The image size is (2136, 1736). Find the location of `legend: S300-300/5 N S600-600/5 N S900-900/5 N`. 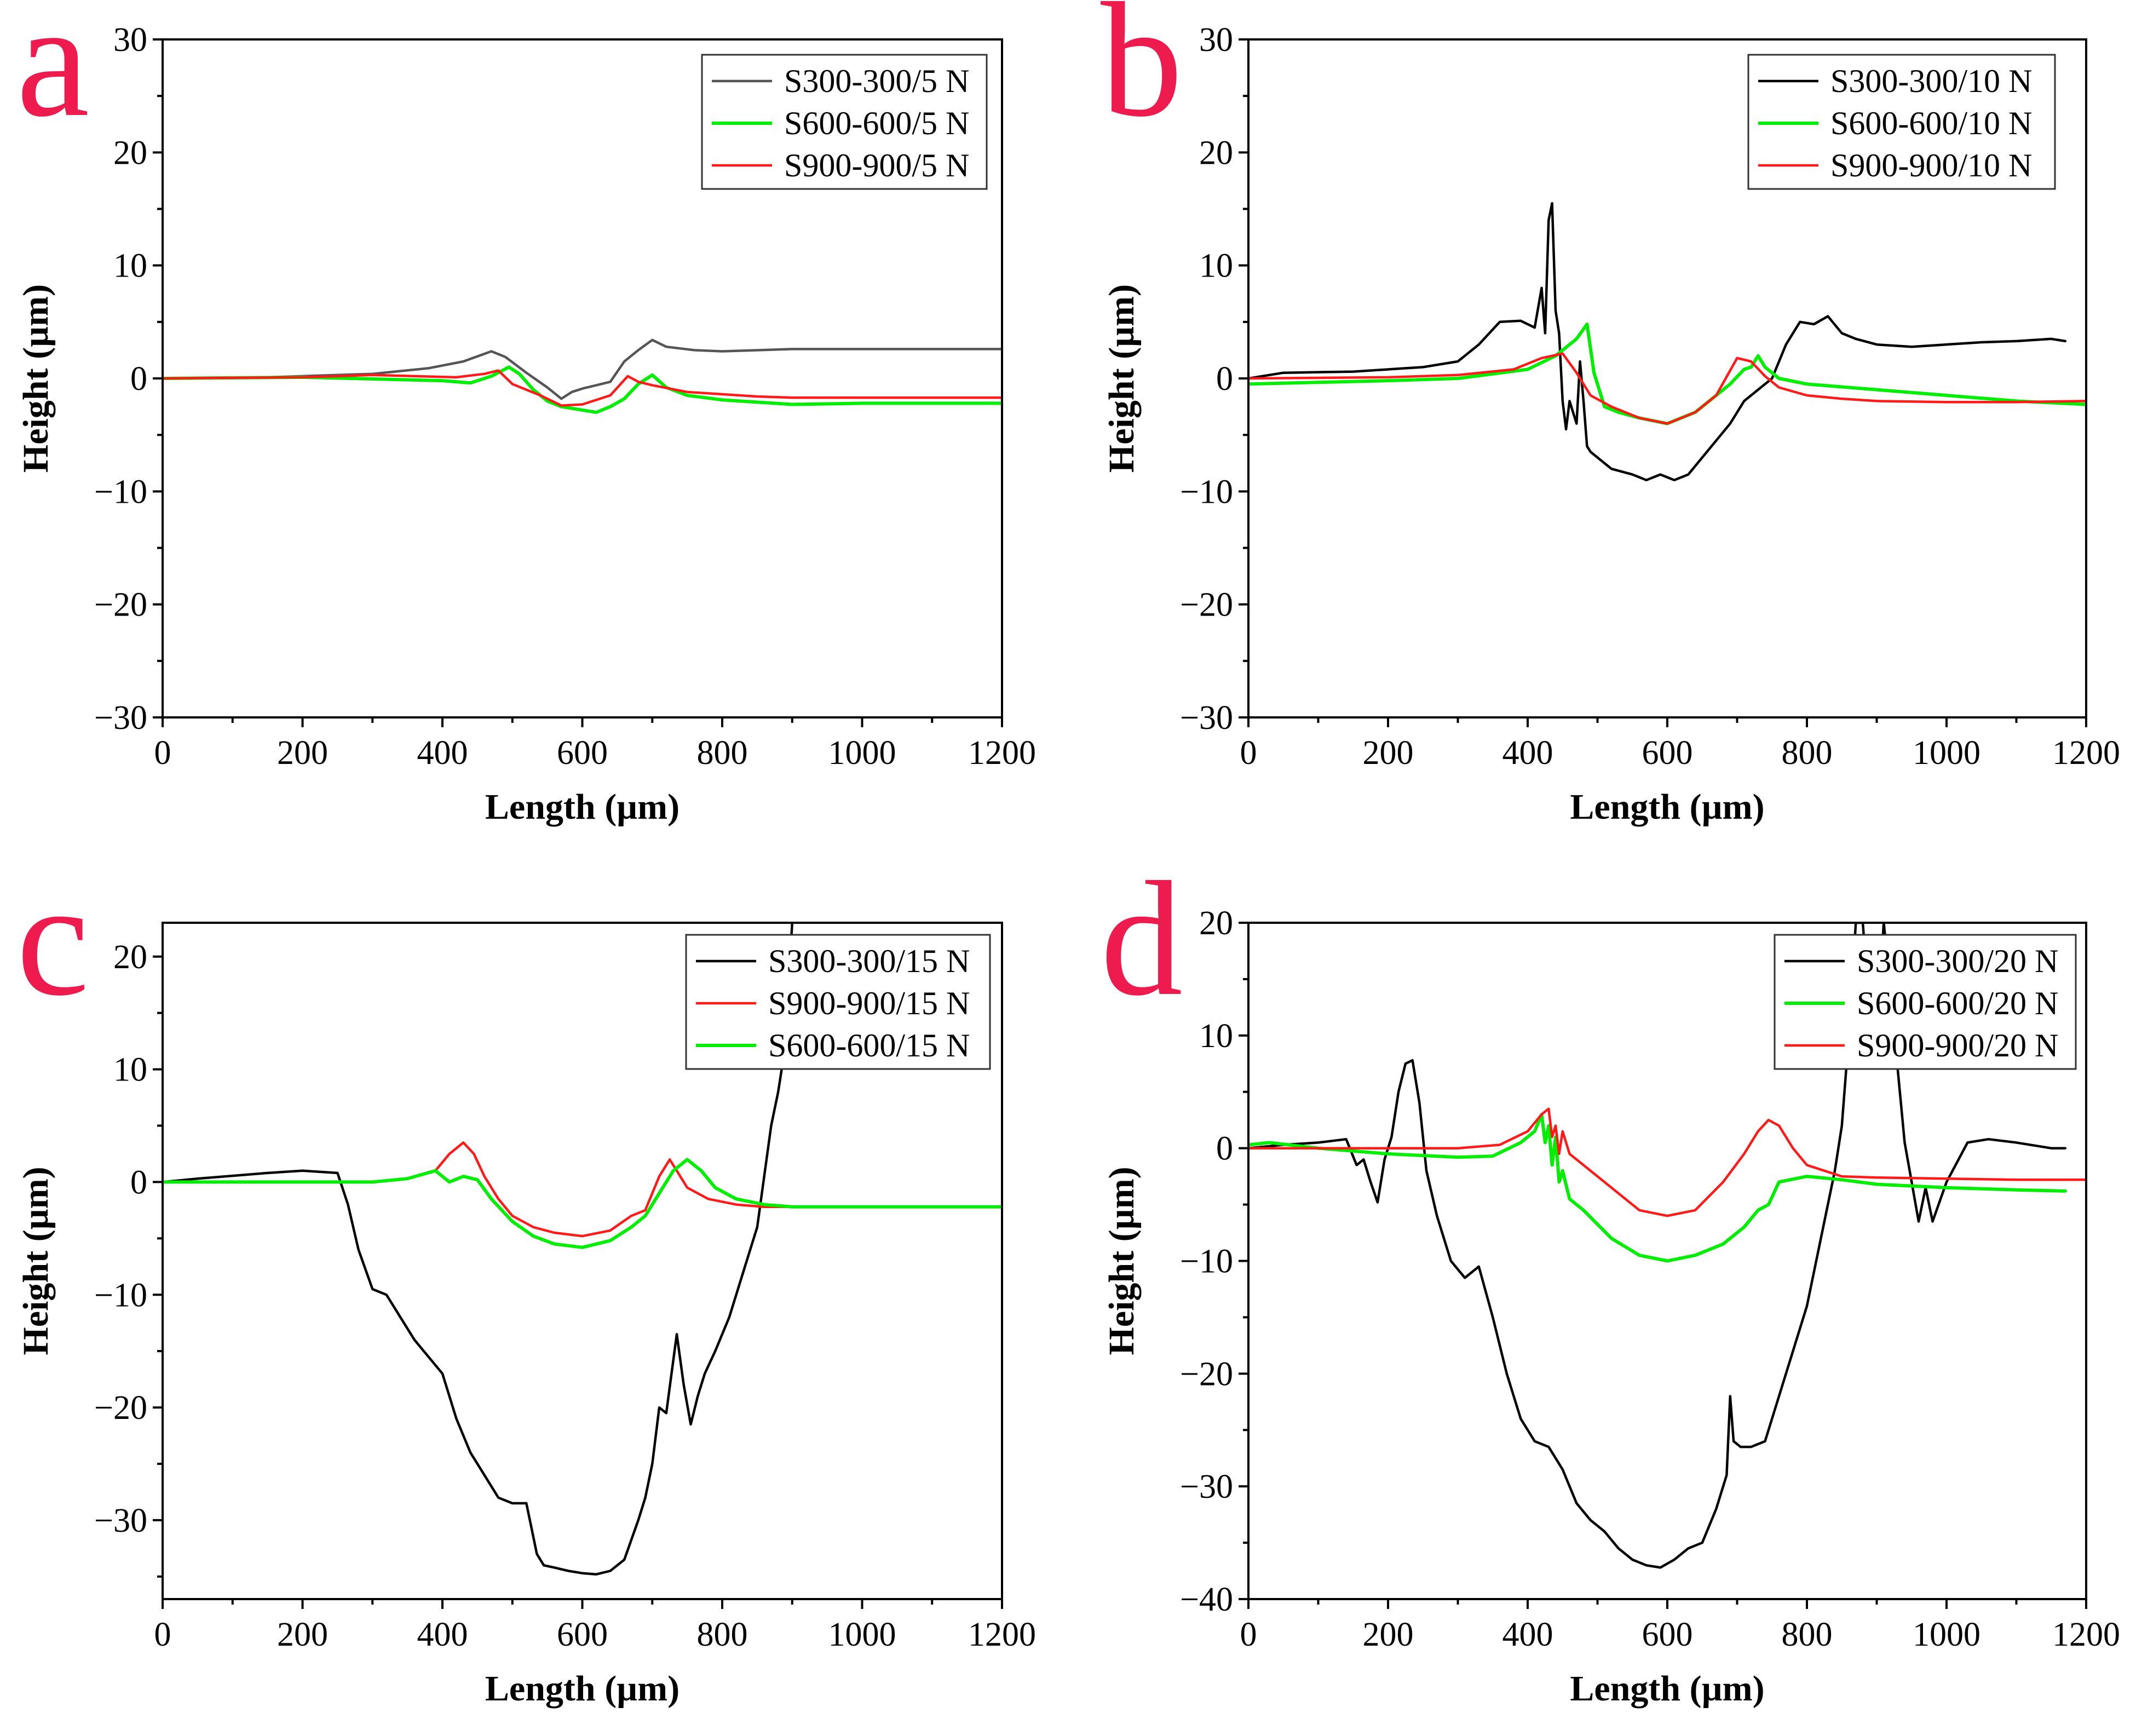

legend: S300-300/5 N S600-600/5 N S900-900/5 N is located at coordinates (845, 122).